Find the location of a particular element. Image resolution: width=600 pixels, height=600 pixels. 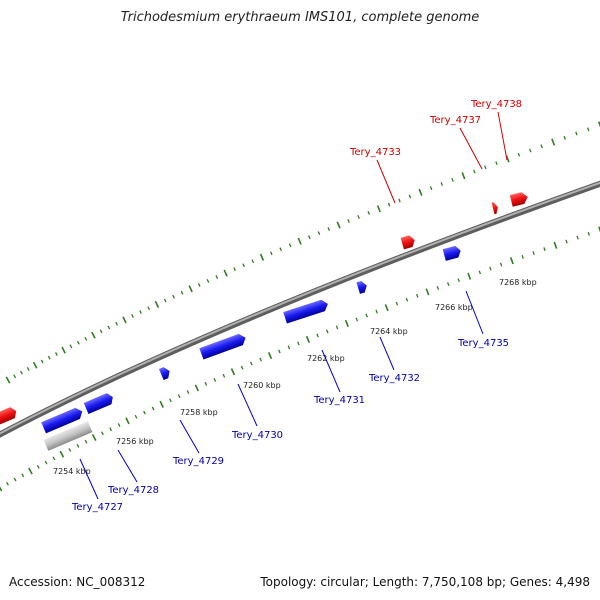

gene-label-tery-4730: Tery_4730 is located at coordinates (257, 435).